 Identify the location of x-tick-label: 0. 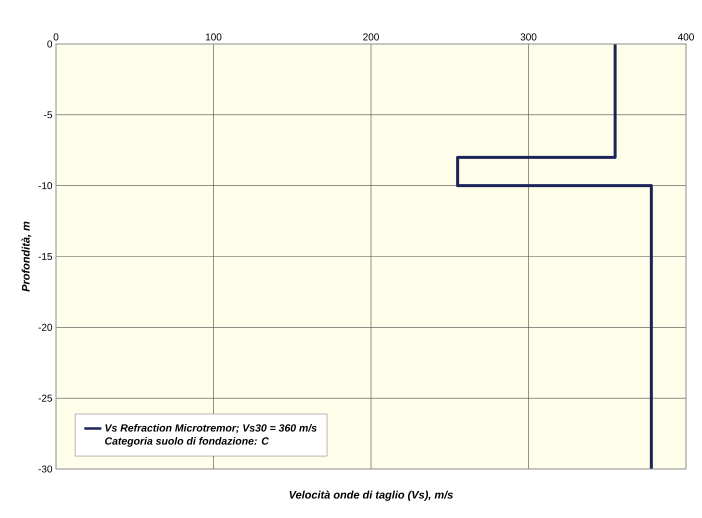
(56, 36).